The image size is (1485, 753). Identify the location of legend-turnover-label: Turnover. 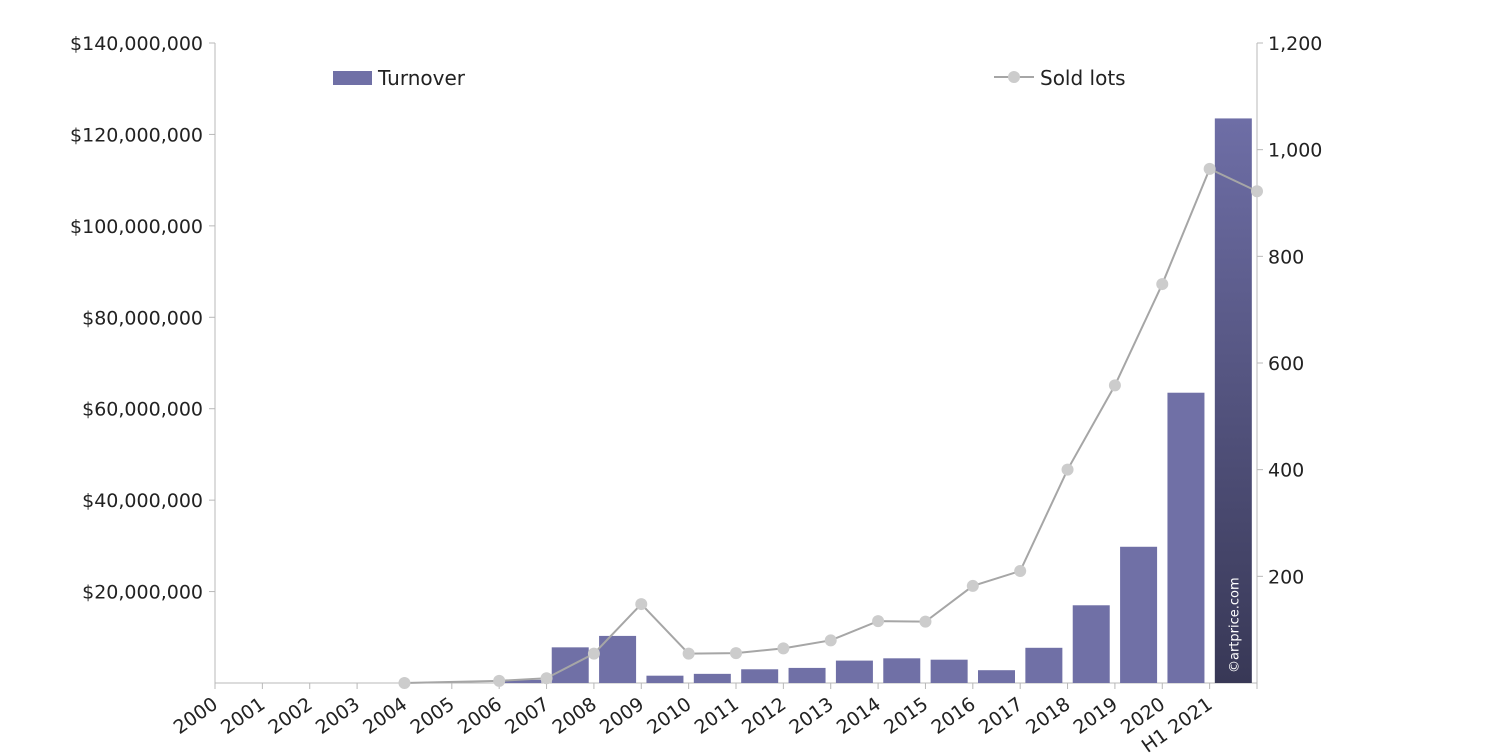
(421, 78).